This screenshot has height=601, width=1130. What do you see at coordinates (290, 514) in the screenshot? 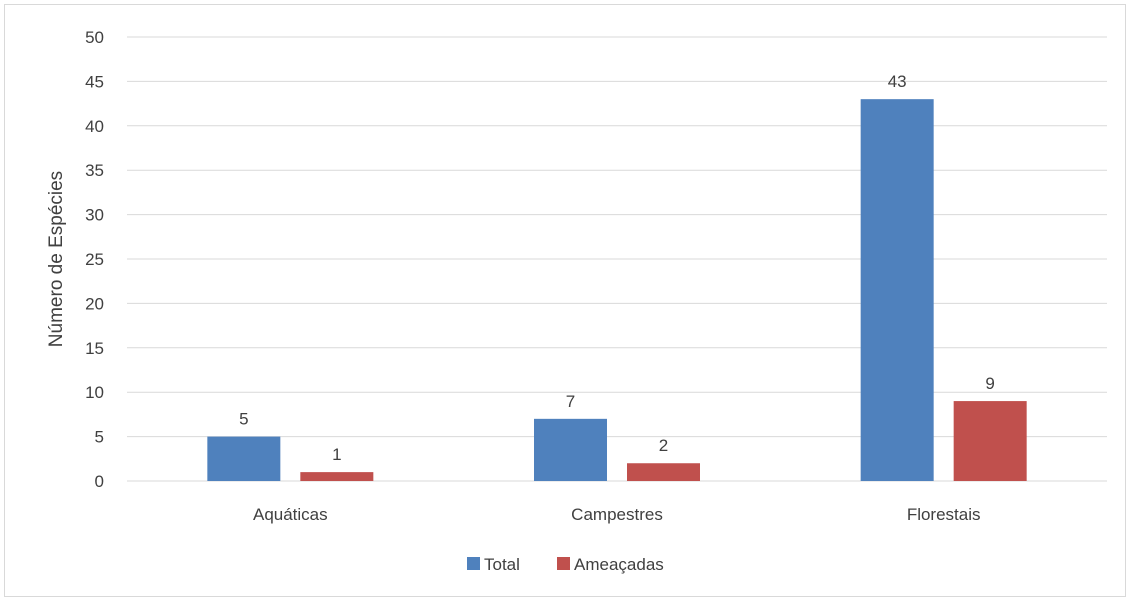
I see `x-tick-label: Aquáticas` at bounding box center [290, 514].